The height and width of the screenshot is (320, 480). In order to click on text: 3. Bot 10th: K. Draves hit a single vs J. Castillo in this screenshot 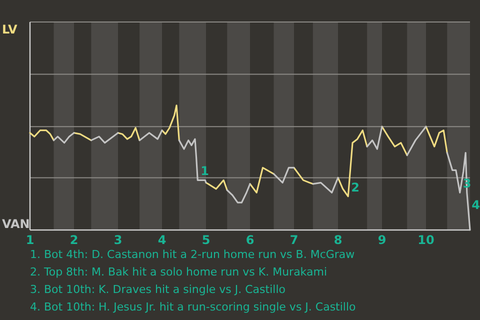, I will do `click(158, 289)`.